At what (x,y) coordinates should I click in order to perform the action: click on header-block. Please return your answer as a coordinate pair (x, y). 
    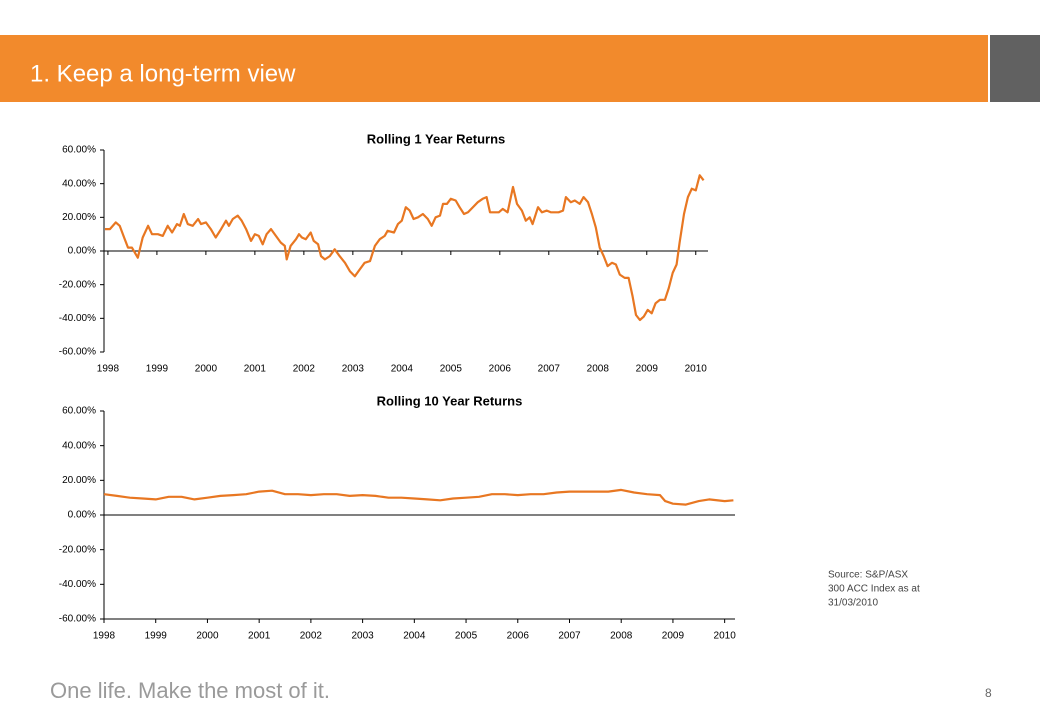
    Looking at the image, I should click on (1015, 68).